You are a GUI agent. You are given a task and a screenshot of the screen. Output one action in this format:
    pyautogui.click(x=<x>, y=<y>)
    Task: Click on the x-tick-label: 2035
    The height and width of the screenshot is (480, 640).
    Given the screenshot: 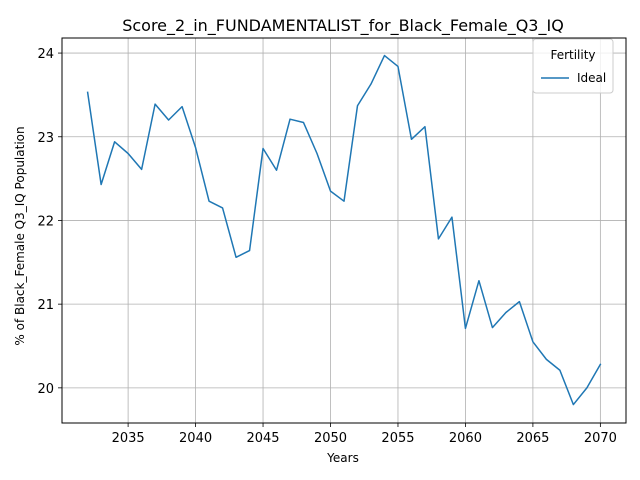 What is the action you would take?
    pyautogui.click(x=128, y=438)
    